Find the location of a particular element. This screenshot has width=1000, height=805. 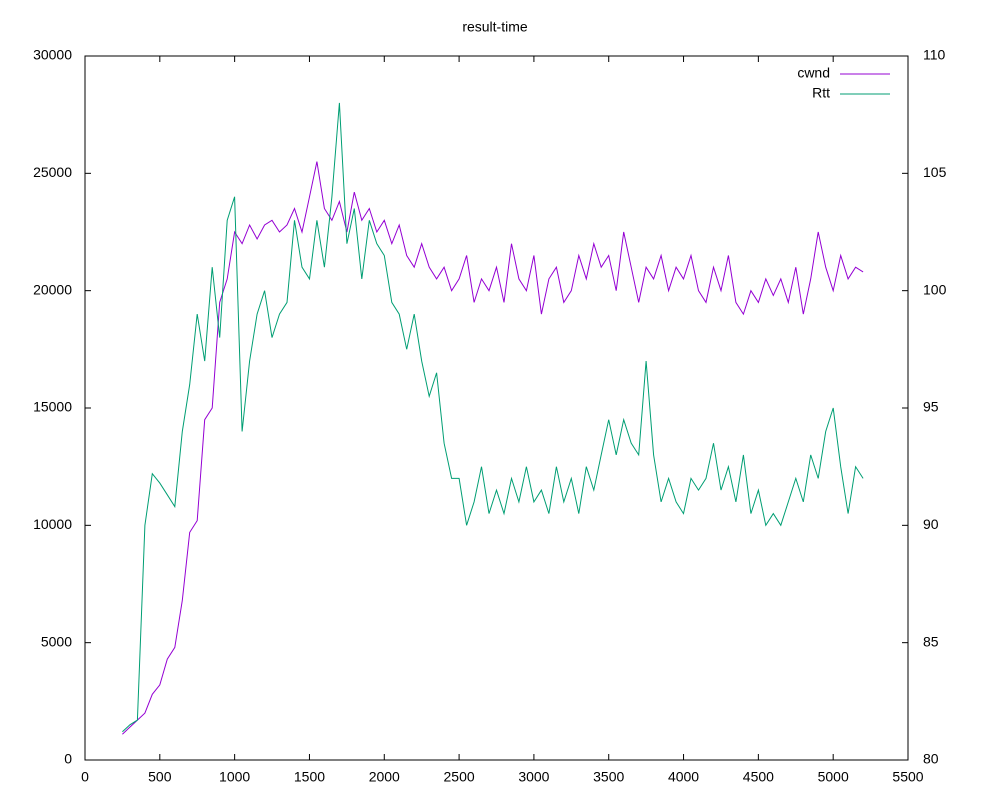

x-tick-label: 1500 is located at coordinates (309, 777).